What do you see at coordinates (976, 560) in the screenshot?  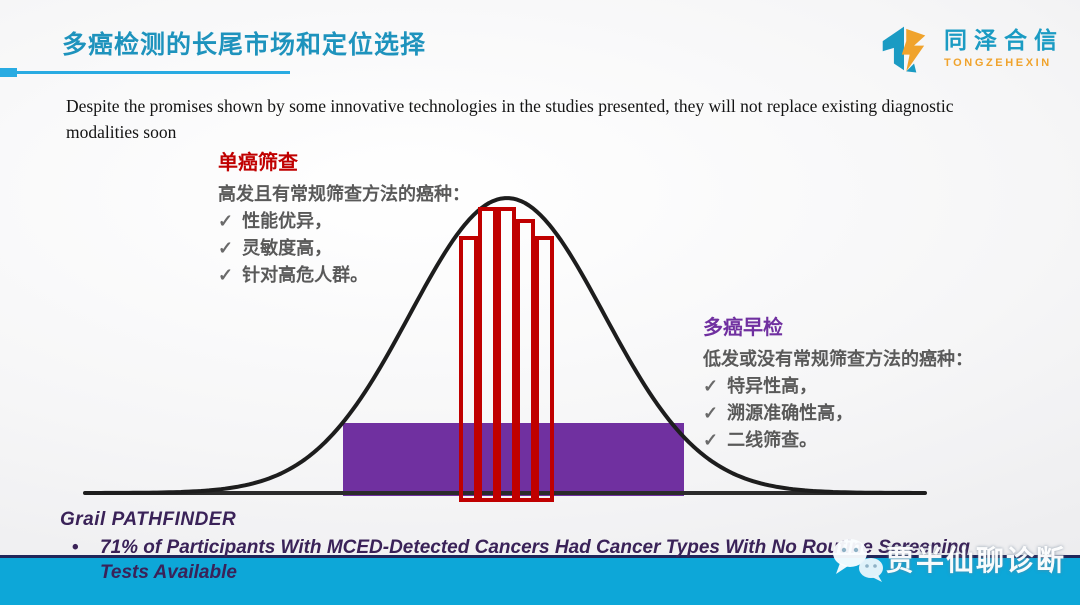 I see `watermark-text: 贾半仙聊诊断` at bounding box center [976, 560].